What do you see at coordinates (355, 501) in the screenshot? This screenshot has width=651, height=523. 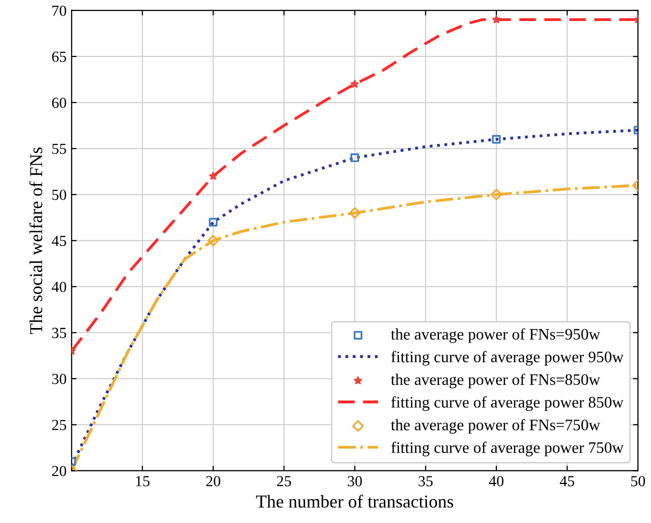 I see `x-axis-title: The number of transactions` at bounding box center [355, 501].